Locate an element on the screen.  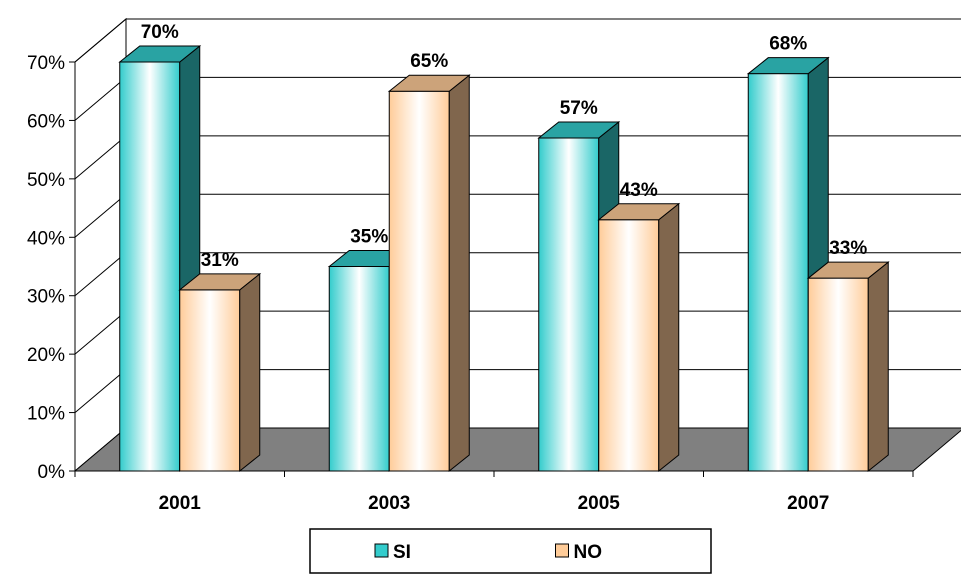
gridline is located at coordinates (517, 40).